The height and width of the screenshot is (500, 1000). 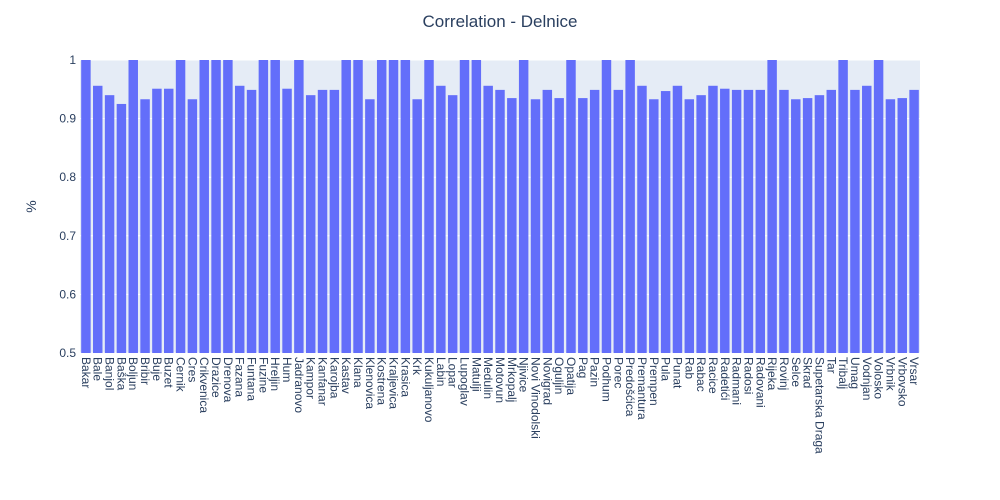 I want to click on x-tick-label: Prempen, so click(x=654, y=381).